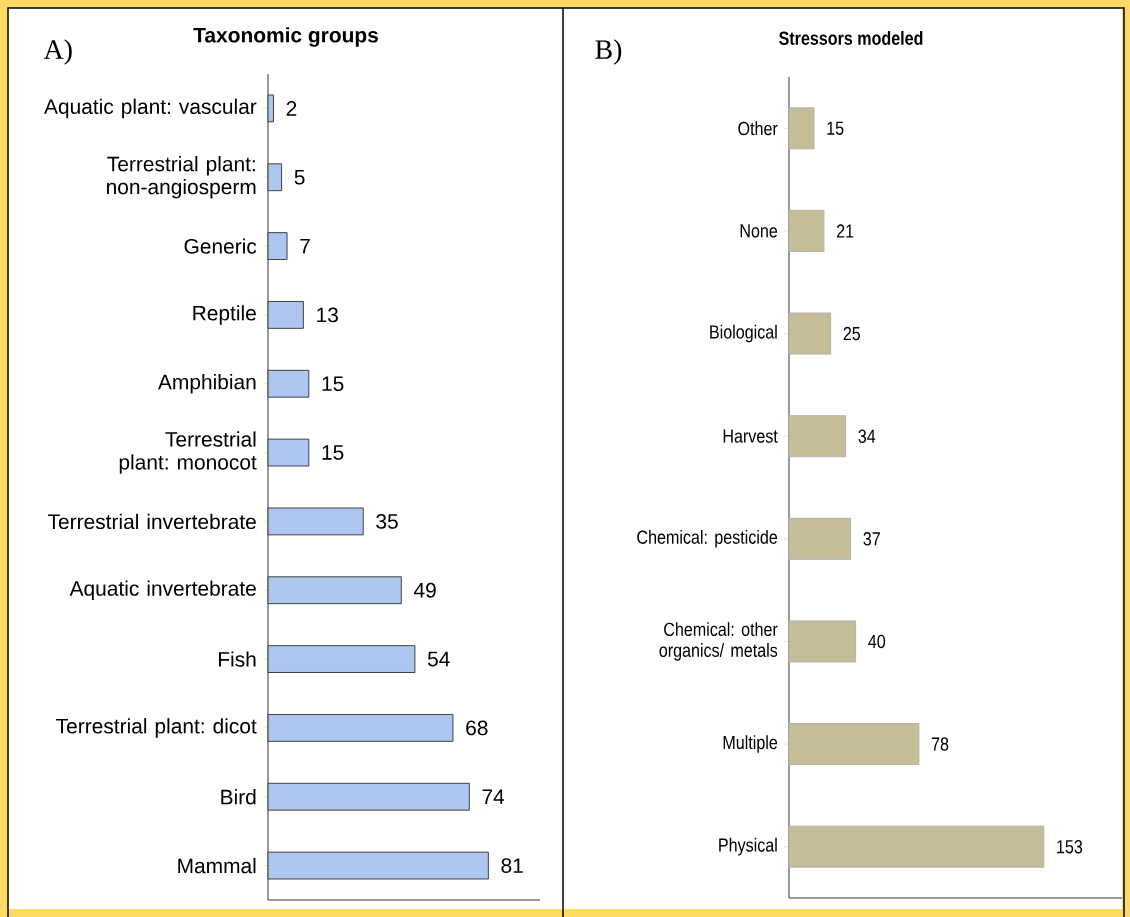  What do you see at coordinates (299, 177) in the screenshot?
I see `data-label: 5` at bounding box center [299, 177].